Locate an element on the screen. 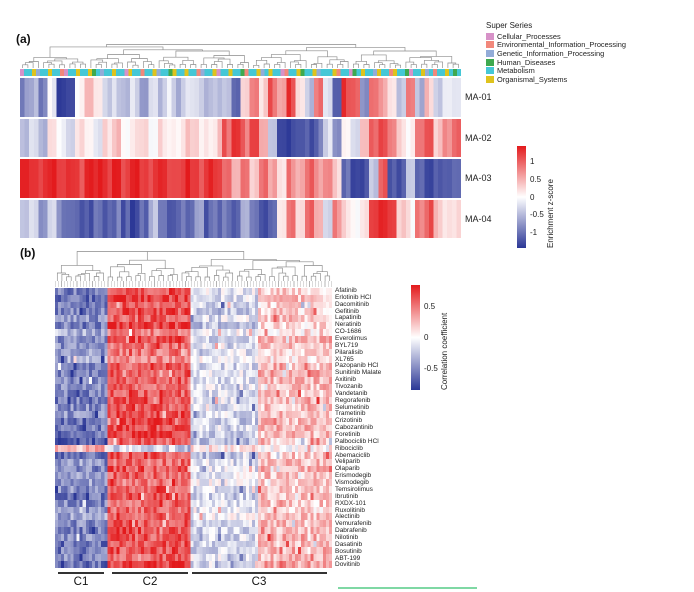 The width and height of the screenshot is (694, 592). cluster-line-c1 is located at coordinates (81, 573).